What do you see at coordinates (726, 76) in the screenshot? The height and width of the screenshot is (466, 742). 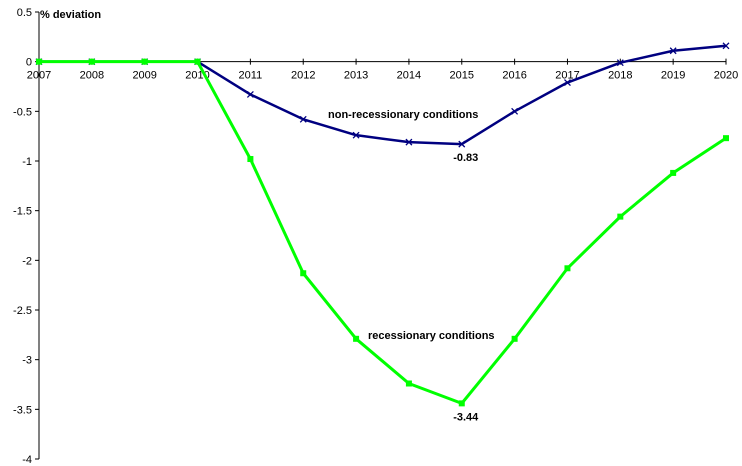 I see `x-tick-label: 2020` at bounding box center [726, 76].